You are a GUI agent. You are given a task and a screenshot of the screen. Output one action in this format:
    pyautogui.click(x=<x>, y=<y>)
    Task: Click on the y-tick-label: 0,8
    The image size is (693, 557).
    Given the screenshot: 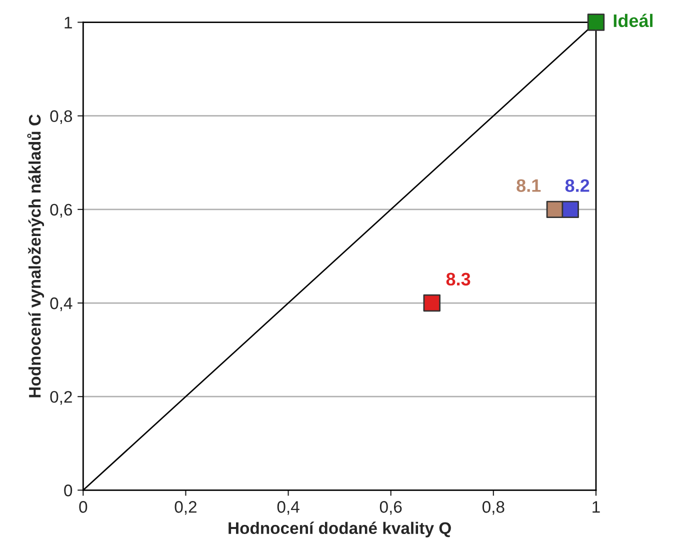 What is the action you would take?
    pyautogui.click(x=61, y=117)
    